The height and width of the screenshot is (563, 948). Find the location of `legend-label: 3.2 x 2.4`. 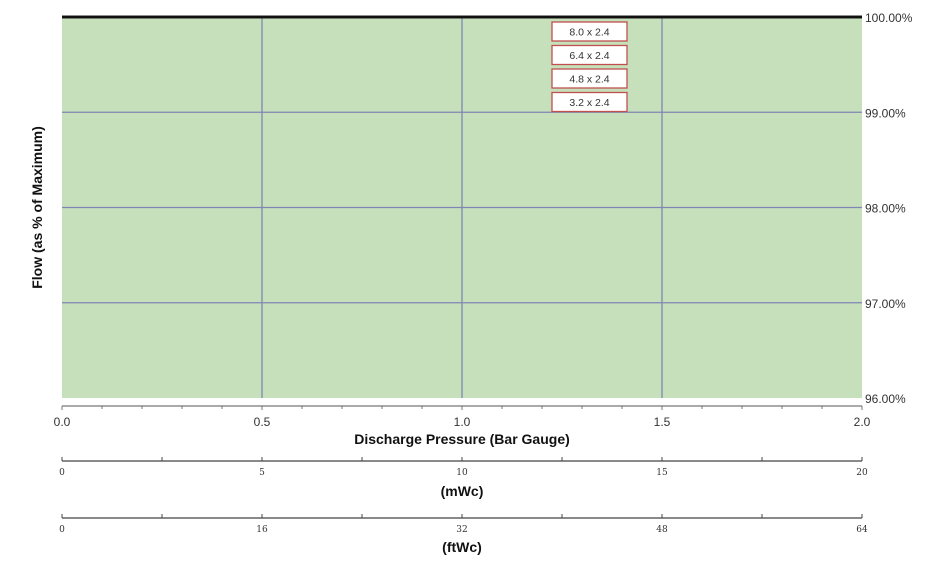

legend-label: 3.2 x 2.4 is located at coordinates (589, 103).